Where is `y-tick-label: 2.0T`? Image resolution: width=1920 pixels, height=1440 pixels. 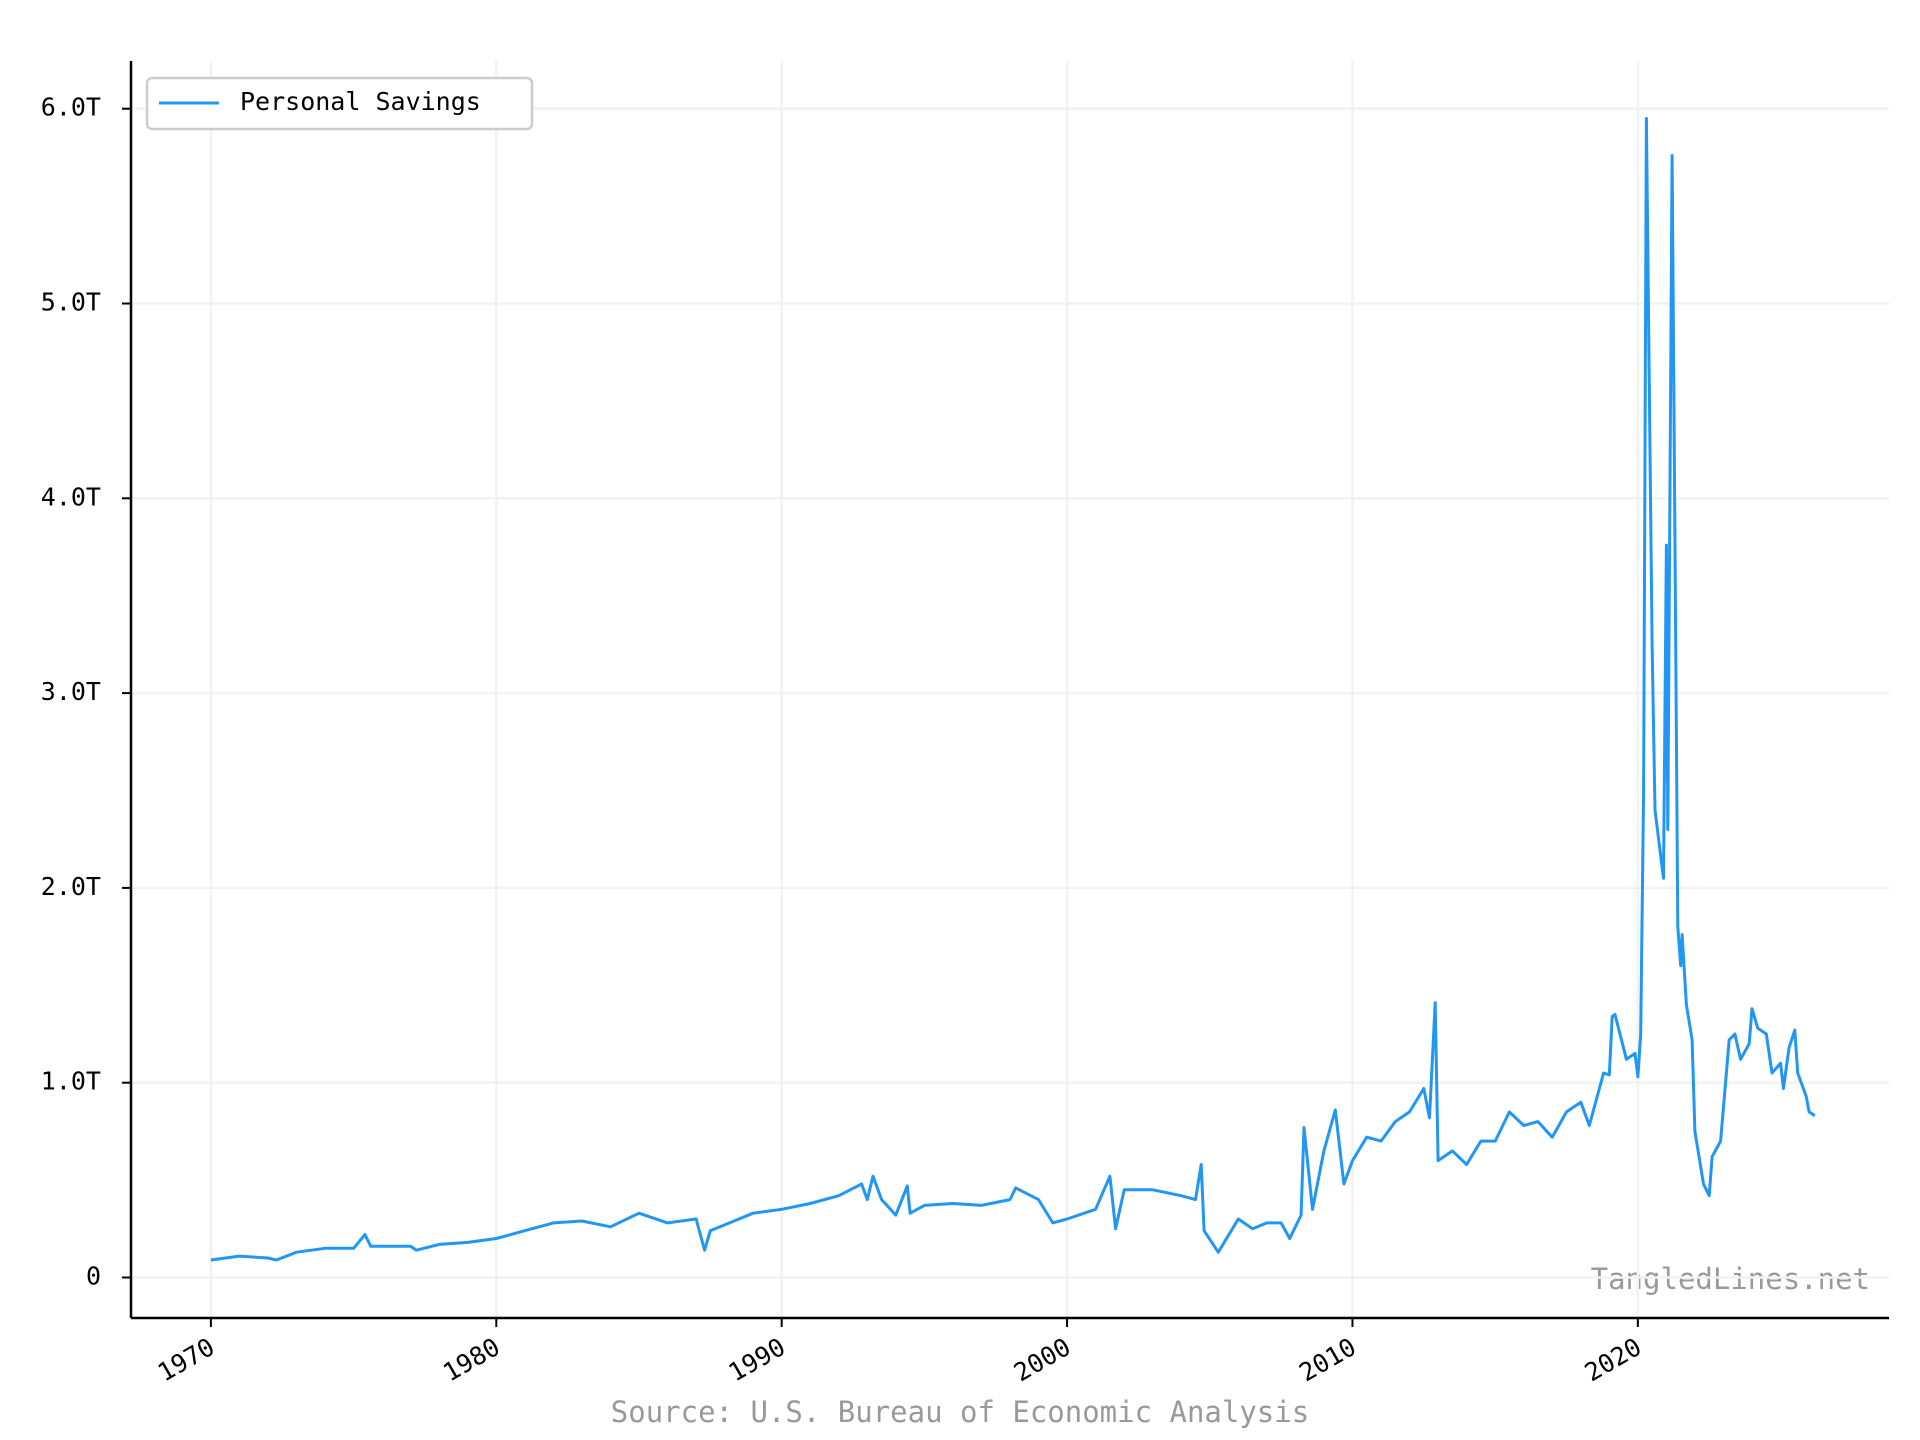
y-tick-label: 2.0T is located at coordinates (71, 886).